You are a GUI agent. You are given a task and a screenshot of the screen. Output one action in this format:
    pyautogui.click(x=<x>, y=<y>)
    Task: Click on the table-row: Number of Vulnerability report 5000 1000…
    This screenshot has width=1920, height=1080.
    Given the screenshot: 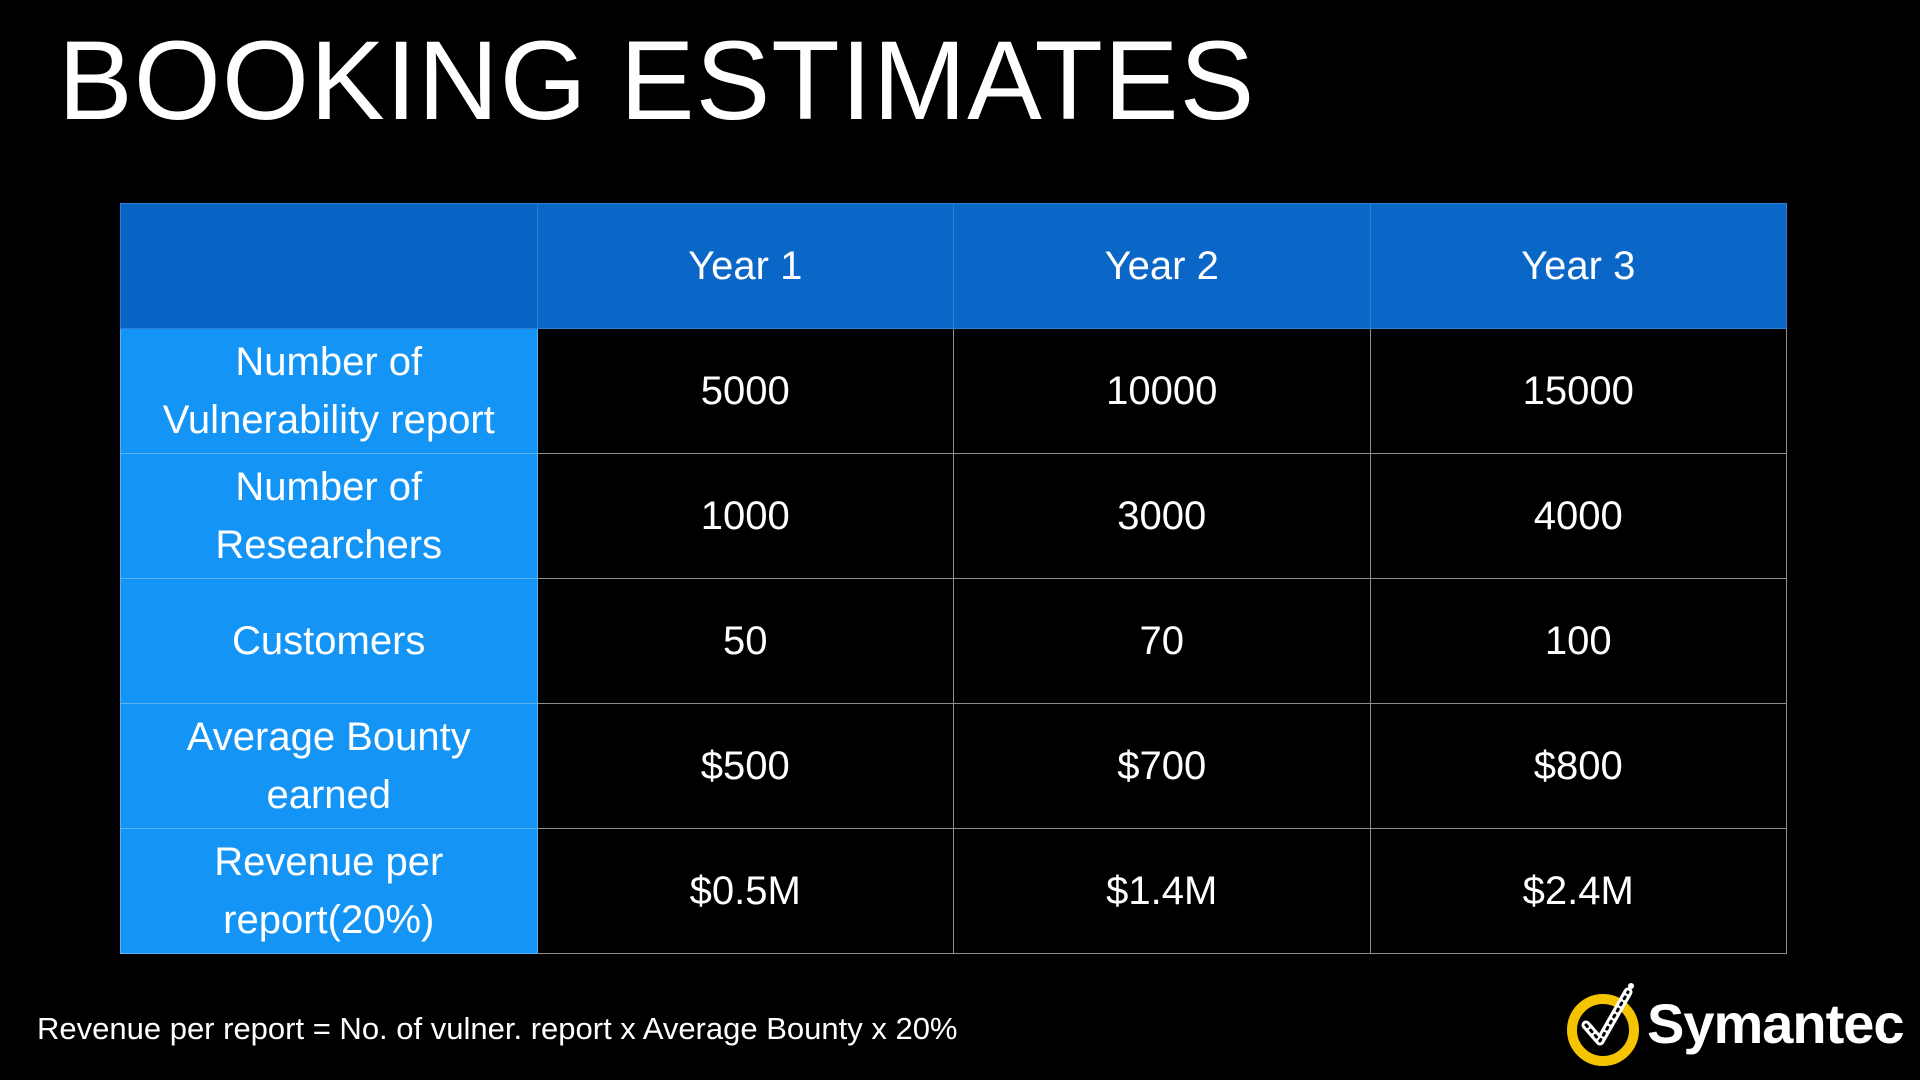 What is the action you would take?
    pyautogui.click(x=953, y=391)
    